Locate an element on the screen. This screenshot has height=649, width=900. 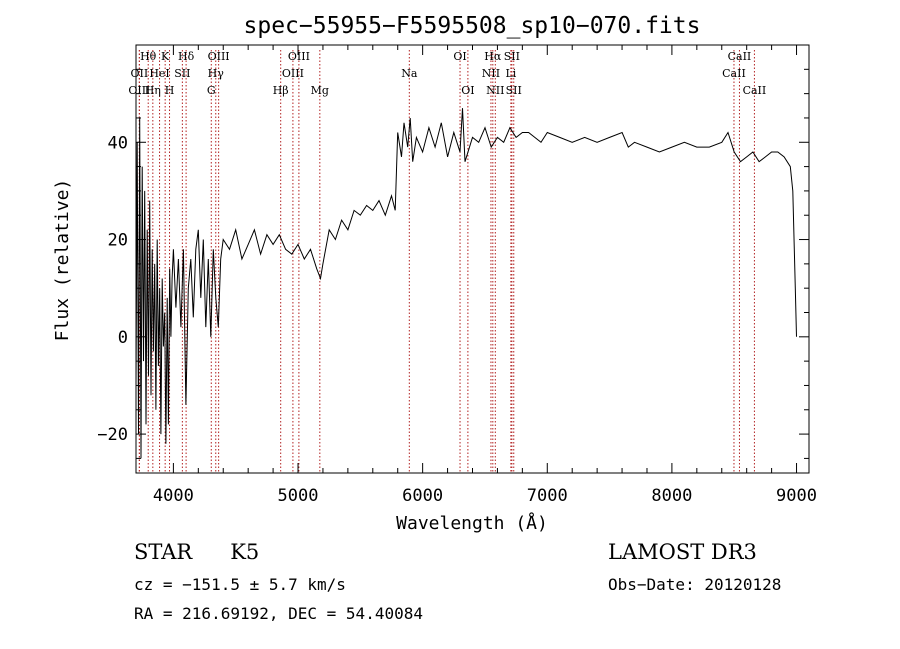
line-label-12: OIII is located at coordinates (299, 56).